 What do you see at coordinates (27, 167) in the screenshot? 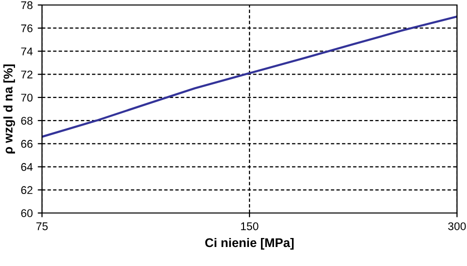
I see `y-tick-label: 64` at bounding box center [27, 167].